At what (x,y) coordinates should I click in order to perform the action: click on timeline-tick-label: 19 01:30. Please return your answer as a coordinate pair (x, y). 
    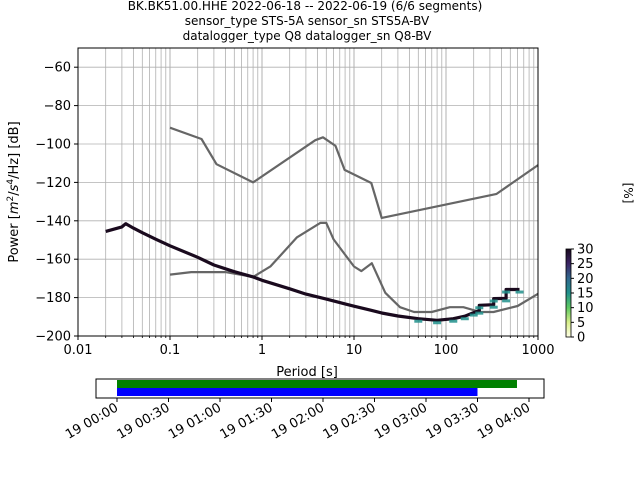
    Looking at the image, I should click on (247, 421).